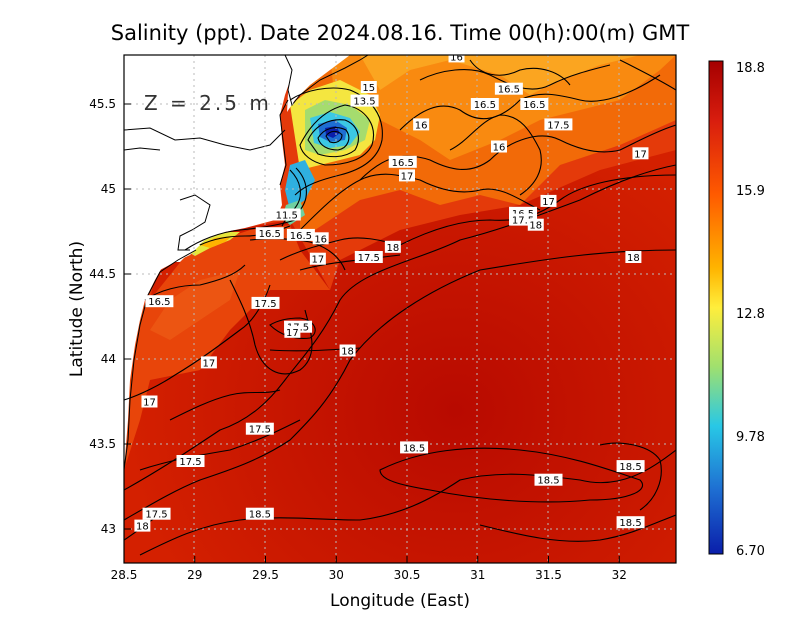  I want to click on colorbar-label: 15.9, so click(750, 191).